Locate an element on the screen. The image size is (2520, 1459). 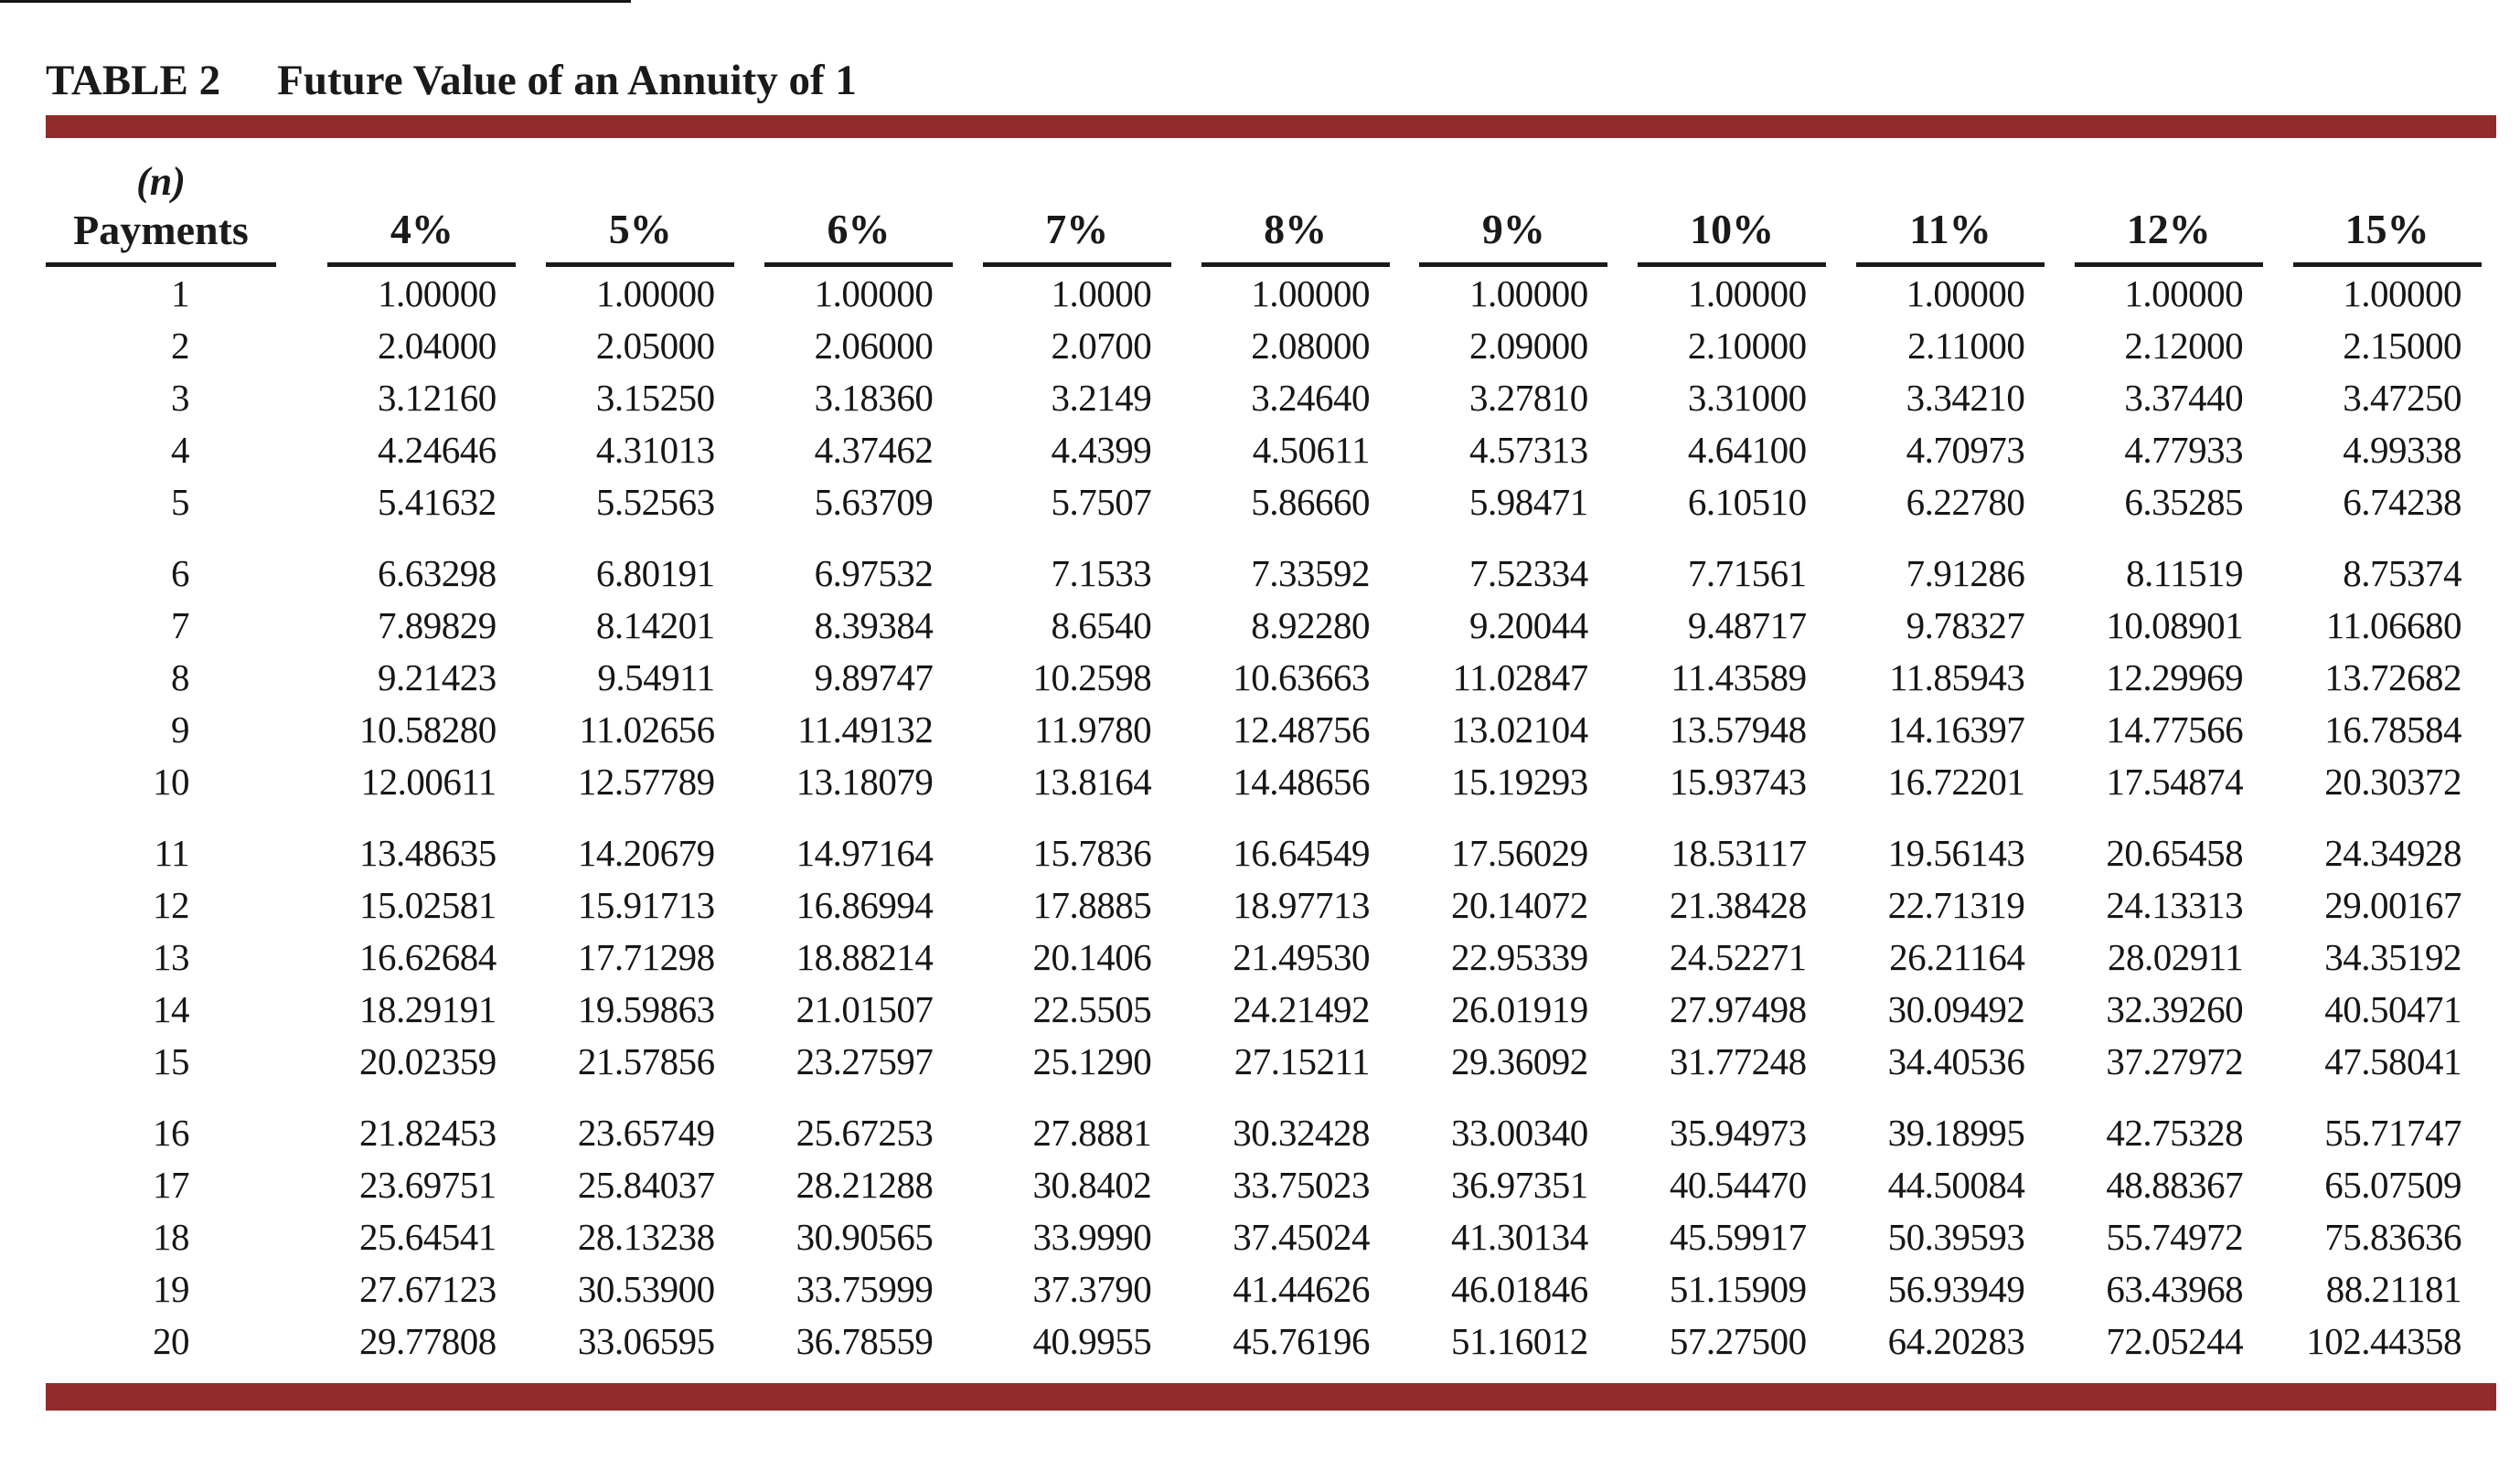
n-label: (n) is located at coordinates (161, 181).